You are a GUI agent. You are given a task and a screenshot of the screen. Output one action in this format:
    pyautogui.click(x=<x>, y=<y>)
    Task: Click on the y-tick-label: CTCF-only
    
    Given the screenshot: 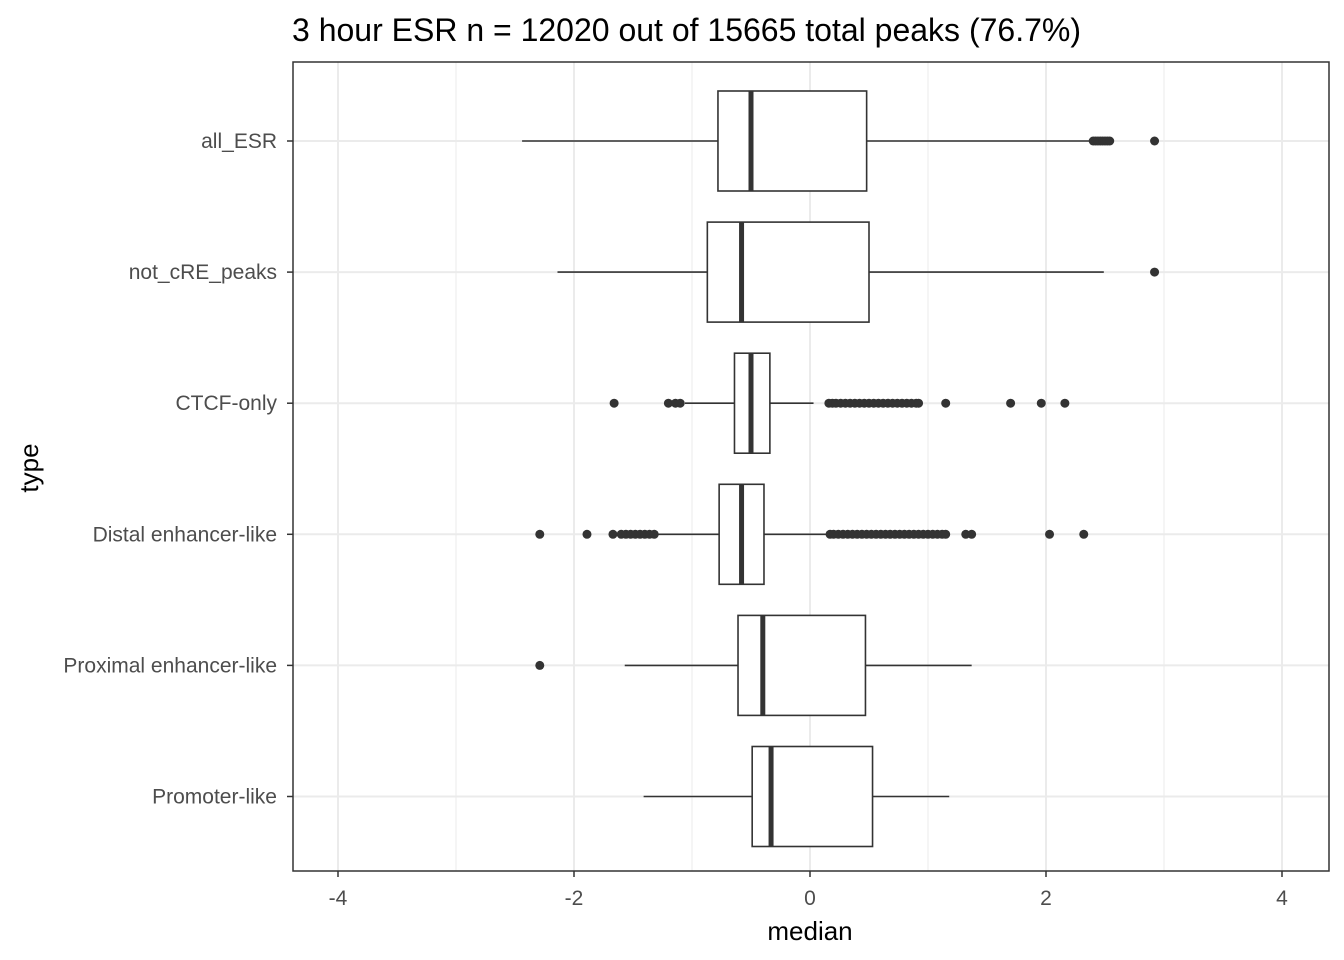 What is the action you would take?
    pyautogui.click(x=226, y=403)
    